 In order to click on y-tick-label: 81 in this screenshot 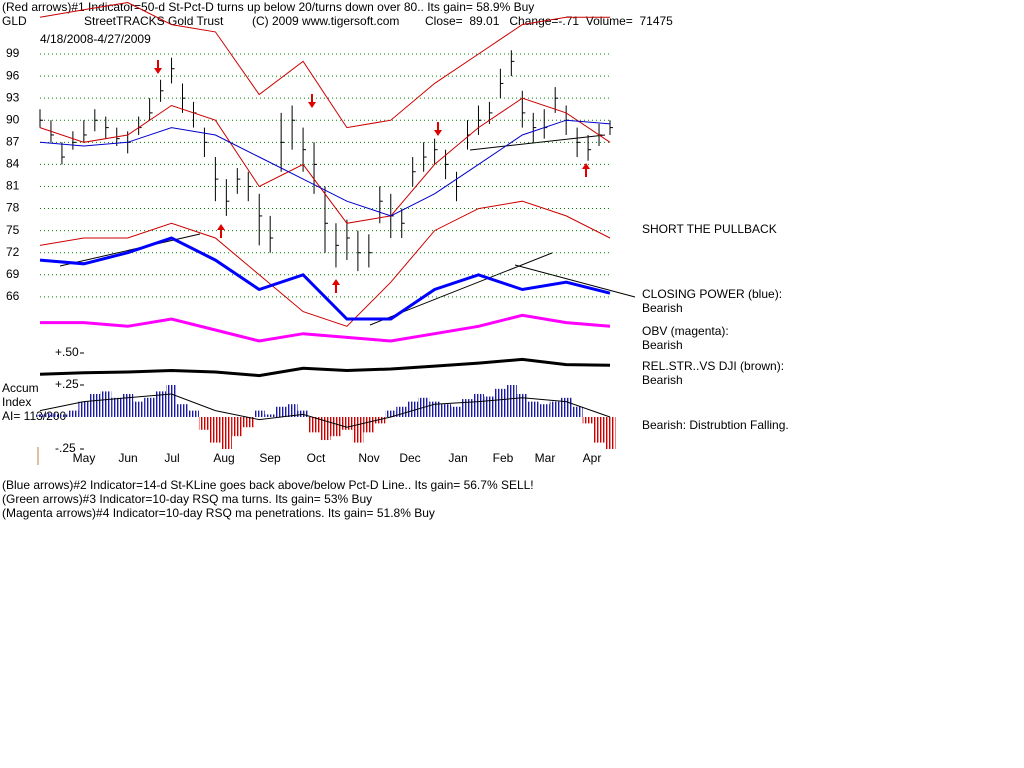, I will do `click(13, 186)`.